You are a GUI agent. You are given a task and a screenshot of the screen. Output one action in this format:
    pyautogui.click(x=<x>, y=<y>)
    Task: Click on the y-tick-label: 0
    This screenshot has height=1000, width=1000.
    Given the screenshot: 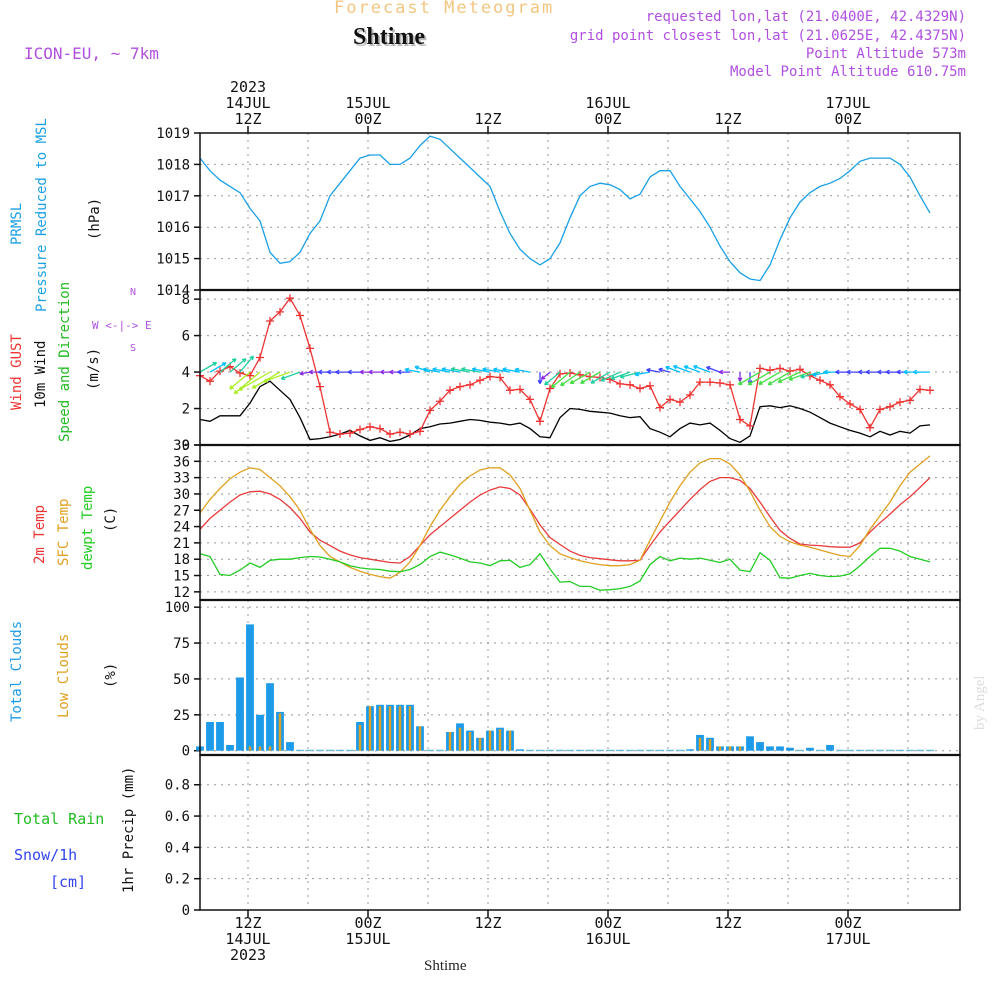 What is the action you would take?
    pyautogui.click(x=186, y=446)
    